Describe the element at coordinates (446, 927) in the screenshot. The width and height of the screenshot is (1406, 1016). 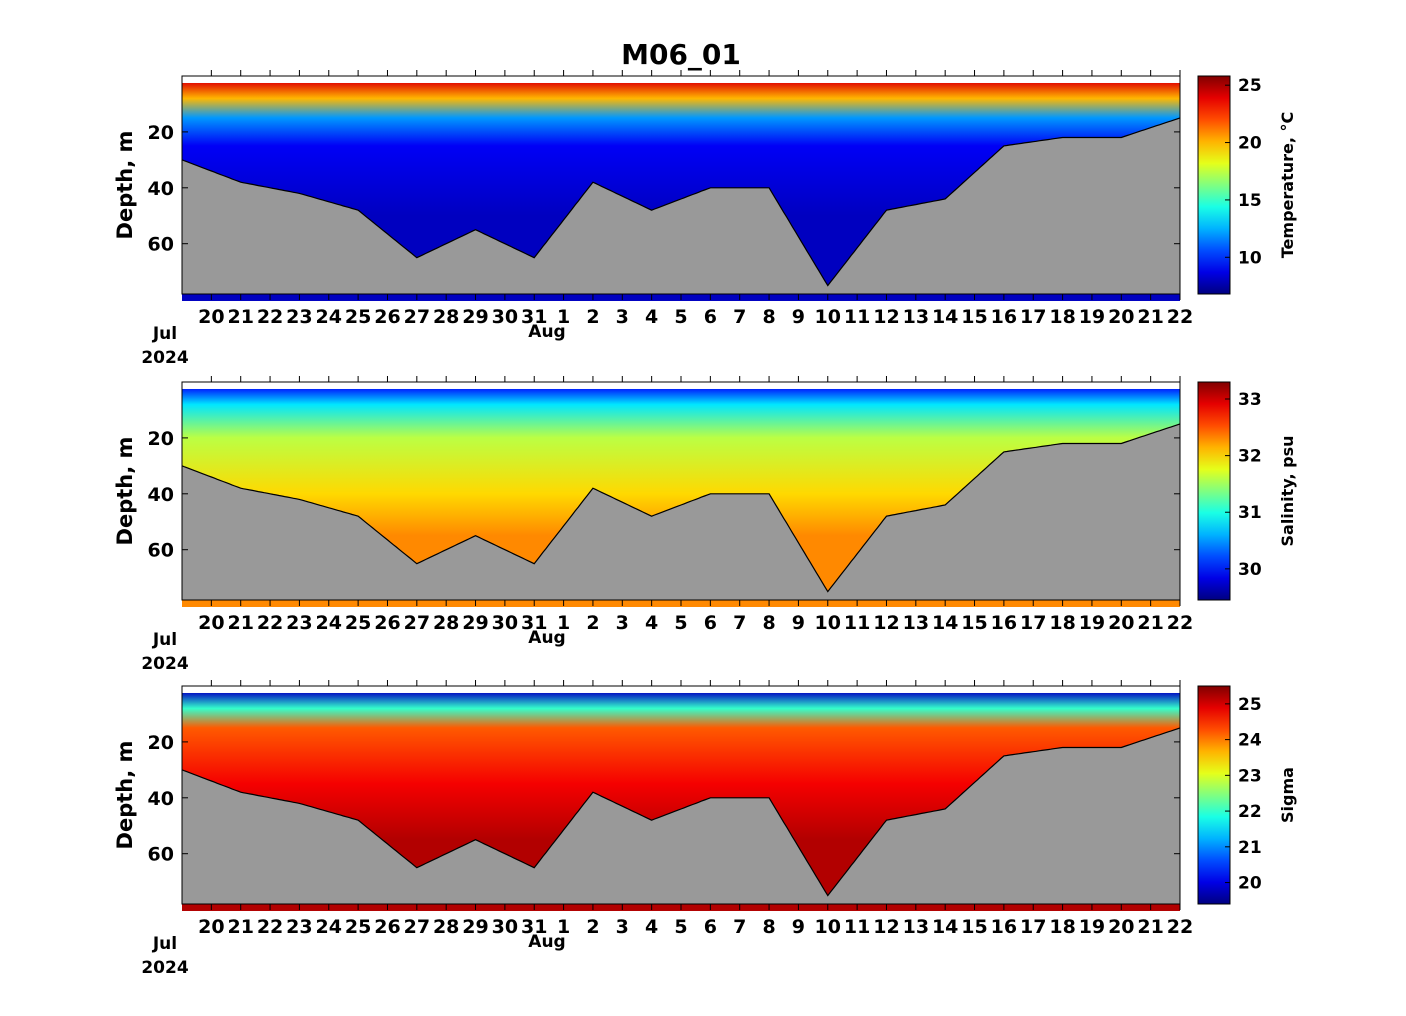
I see `x-tick-label: 28` at that location.